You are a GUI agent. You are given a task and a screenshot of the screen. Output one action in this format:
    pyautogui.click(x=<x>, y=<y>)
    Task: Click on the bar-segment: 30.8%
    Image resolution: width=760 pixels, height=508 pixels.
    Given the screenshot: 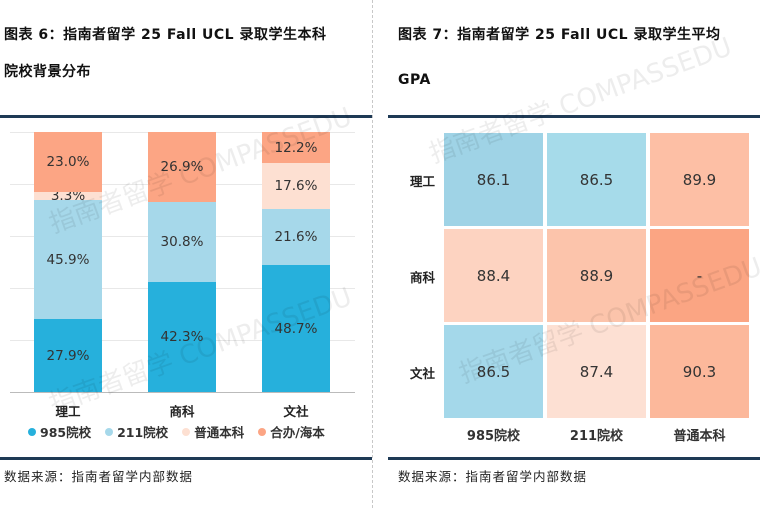 What is the action you would take?
    pyautogui.click(x=182, y=242)
    